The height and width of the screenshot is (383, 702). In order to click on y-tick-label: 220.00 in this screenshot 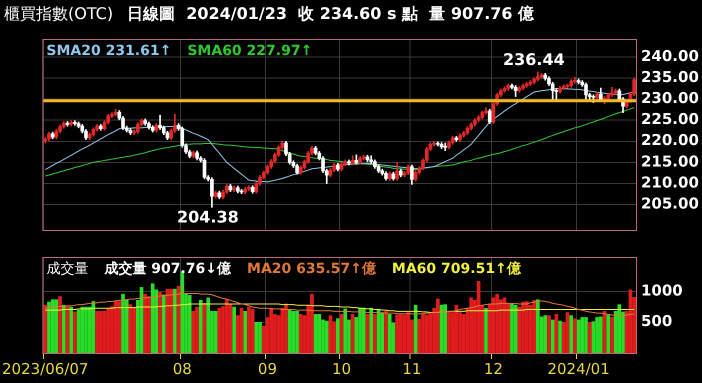, I will do `click(670, 140)`.